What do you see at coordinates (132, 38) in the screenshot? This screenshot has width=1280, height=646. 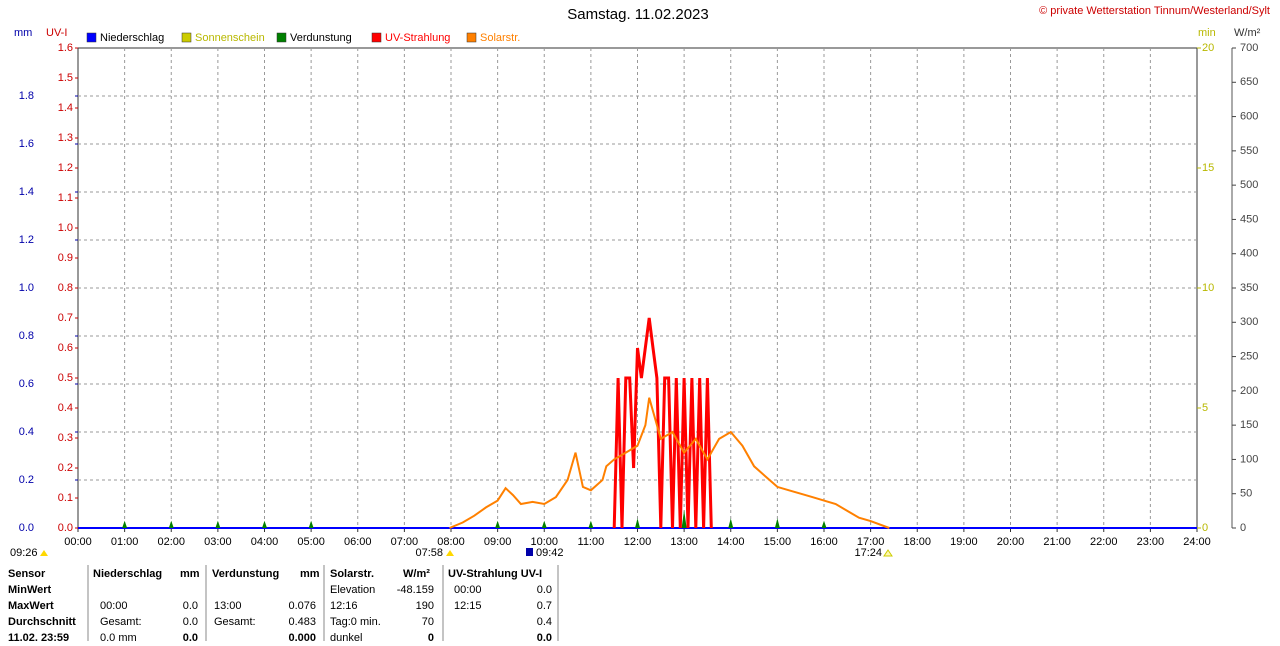 I see `legend-label: Niederschlag` at bounding box center [132, 38].